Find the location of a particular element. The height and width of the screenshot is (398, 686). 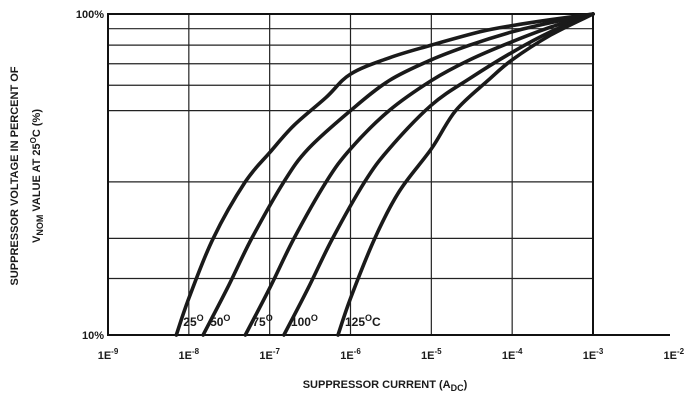

series-label-75: 75O is located at coordinates (262, 321).